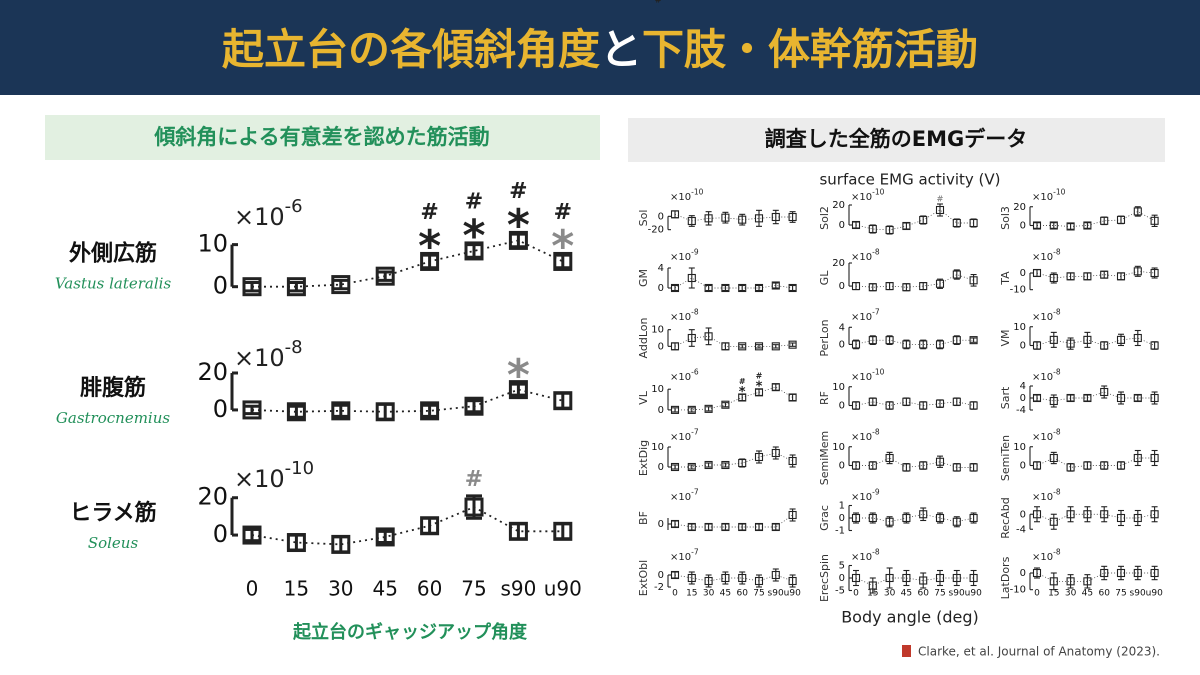  I want to click on muscle-label: ErecSpin, so click(824, 578).